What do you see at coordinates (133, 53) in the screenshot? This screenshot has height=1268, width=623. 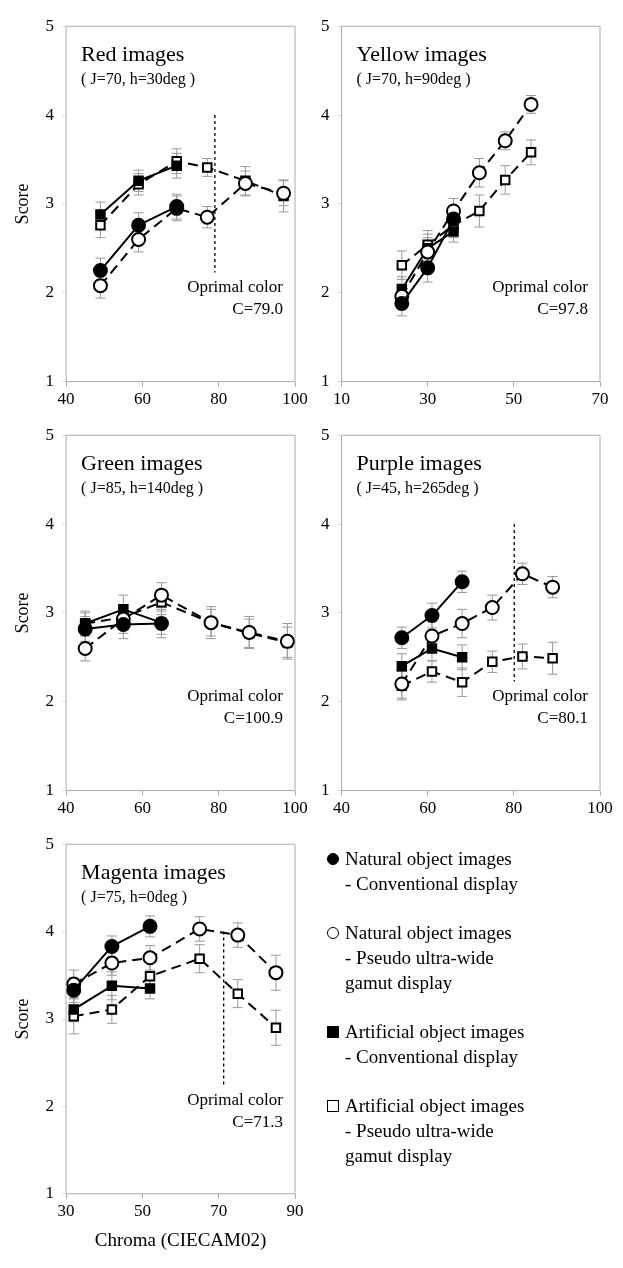 I see `text: Red images` at bounding box center [133, 53].